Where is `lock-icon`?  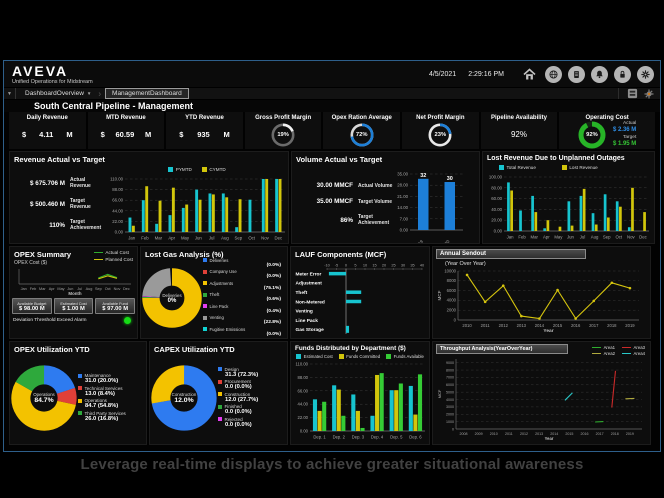
lock-icon is located at coordinates (622, 74).